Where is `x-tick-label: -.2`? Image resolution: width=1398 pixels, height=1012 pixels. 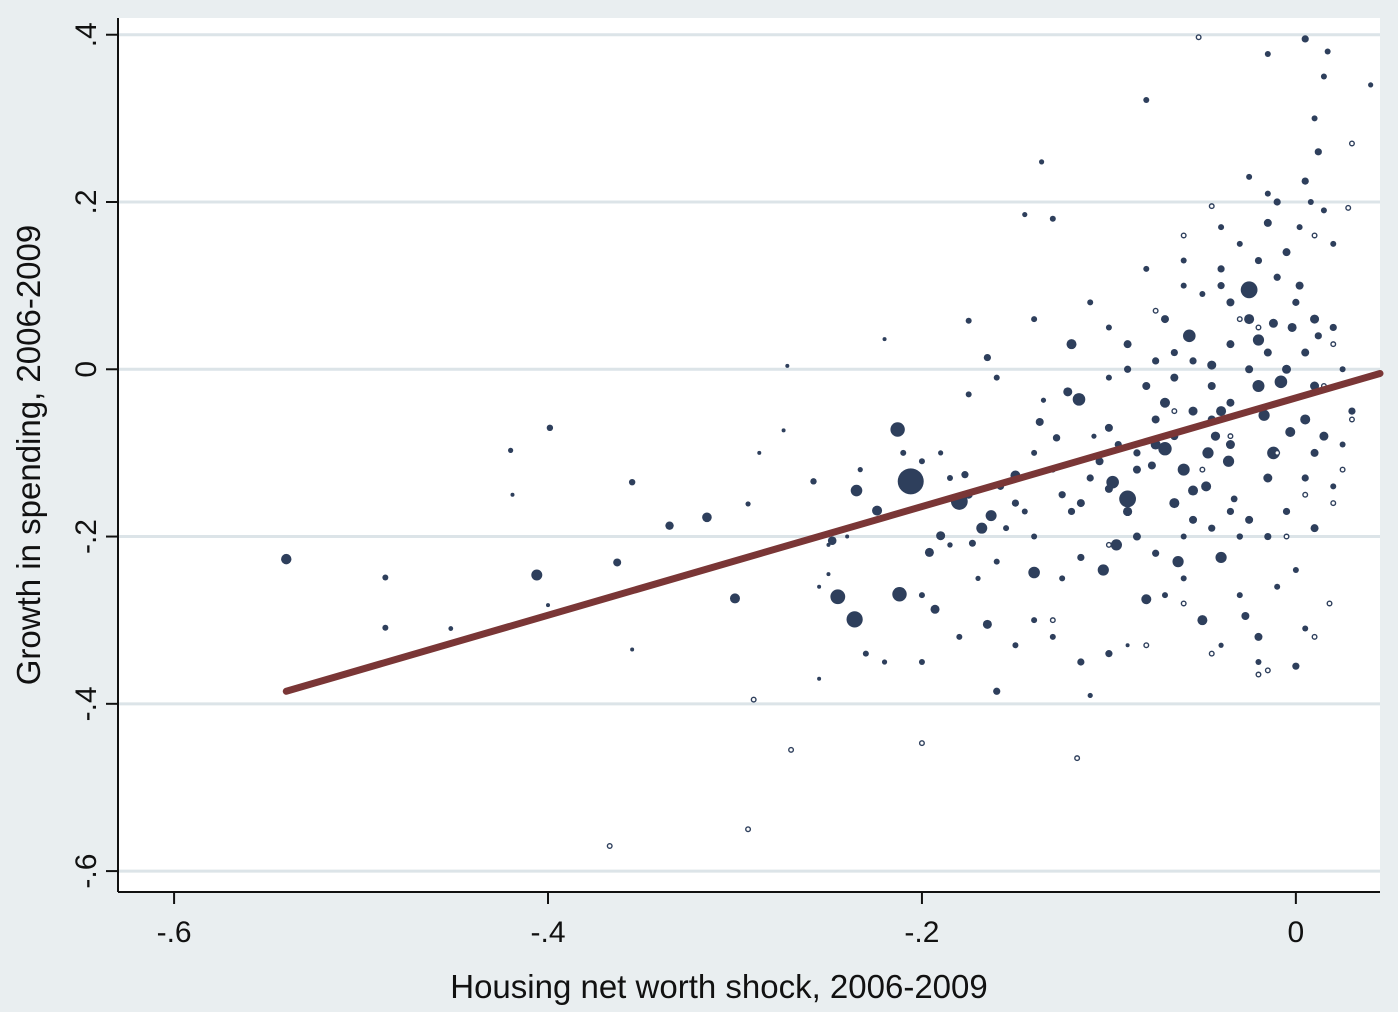 x-tick-label: -.2 is located at coordinates (921, 932).